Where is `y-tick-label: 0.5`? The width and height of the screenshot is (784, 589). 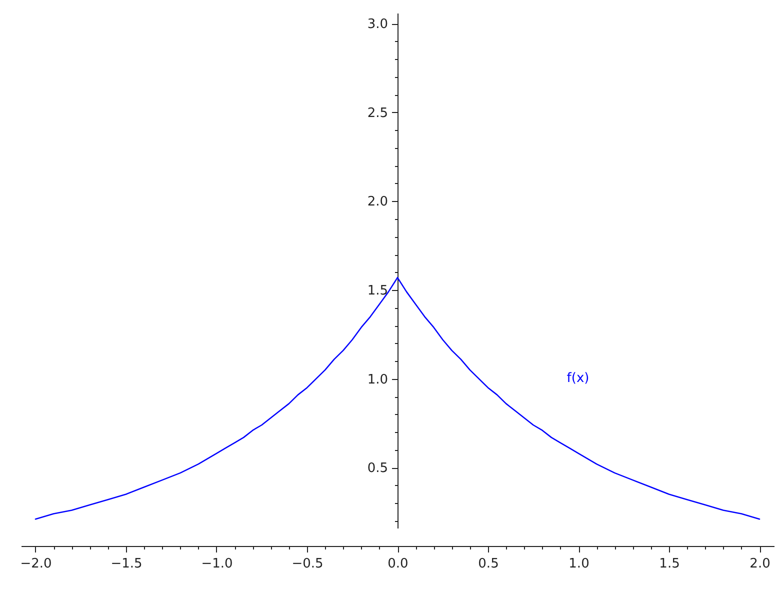 y-tick-label: 0.5 is located at coordinates (377, 468).